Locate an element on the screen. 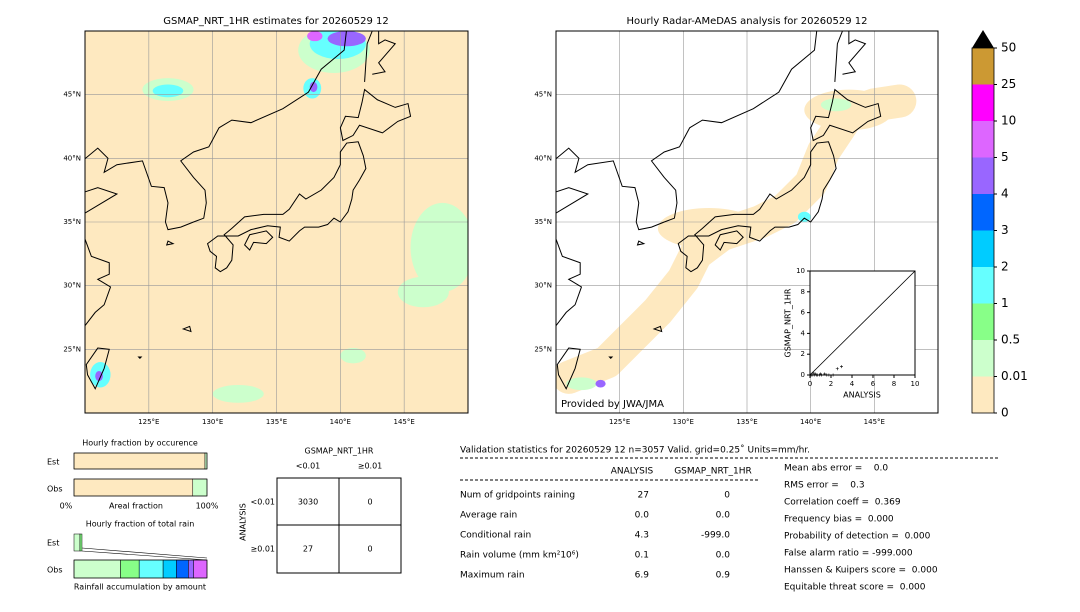 The image size is (1080, 612). table-title: GSMAP_NRT_1HR is located at coordinates (339, 451).